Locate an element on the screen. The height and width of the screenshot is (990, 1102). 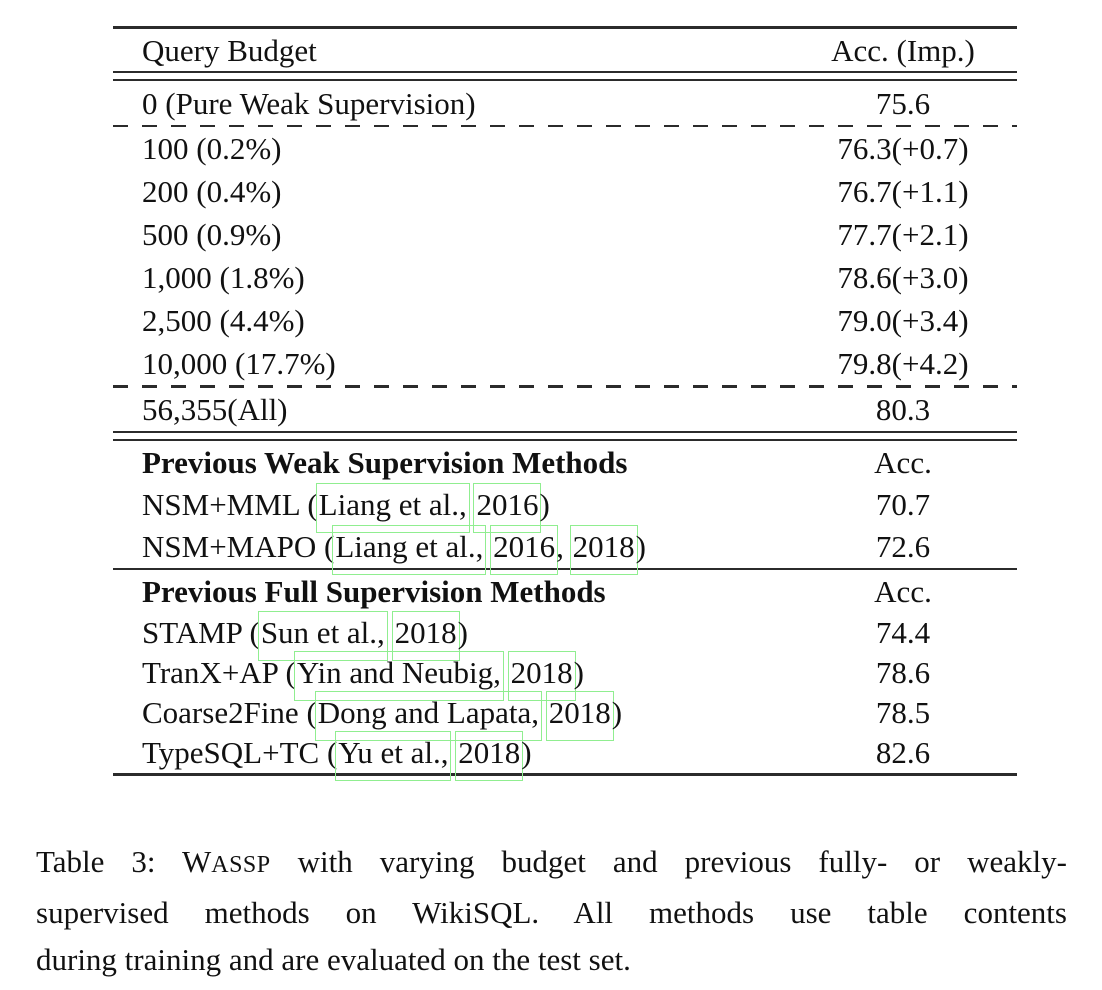
row-label: TranX+AP (Yin and Neubig, 2018) is located at coordinates (451, 676).